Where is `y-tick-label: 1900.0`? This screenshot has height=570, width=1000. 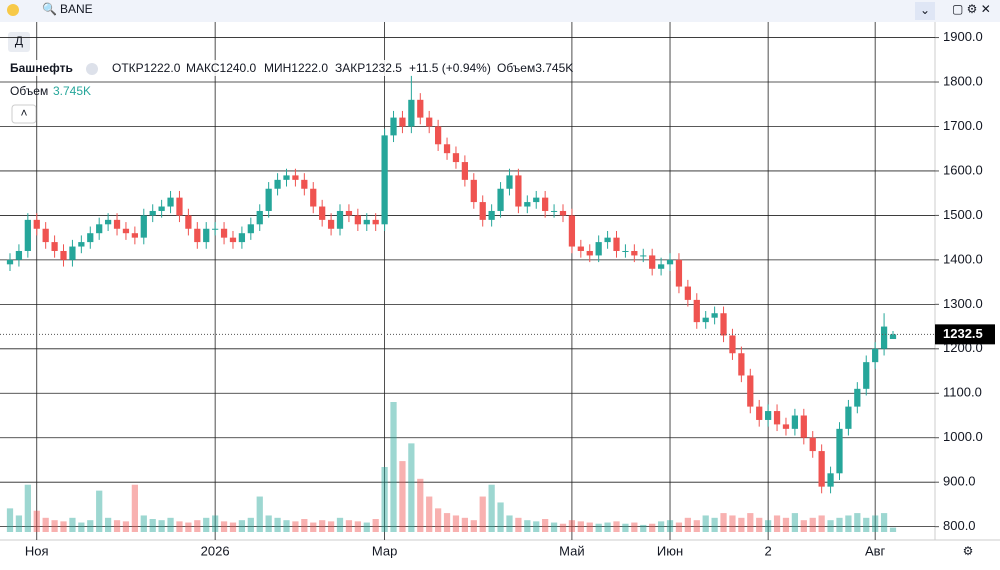 y-tick-label: 1900.0 is located at coordinates (963, 36).